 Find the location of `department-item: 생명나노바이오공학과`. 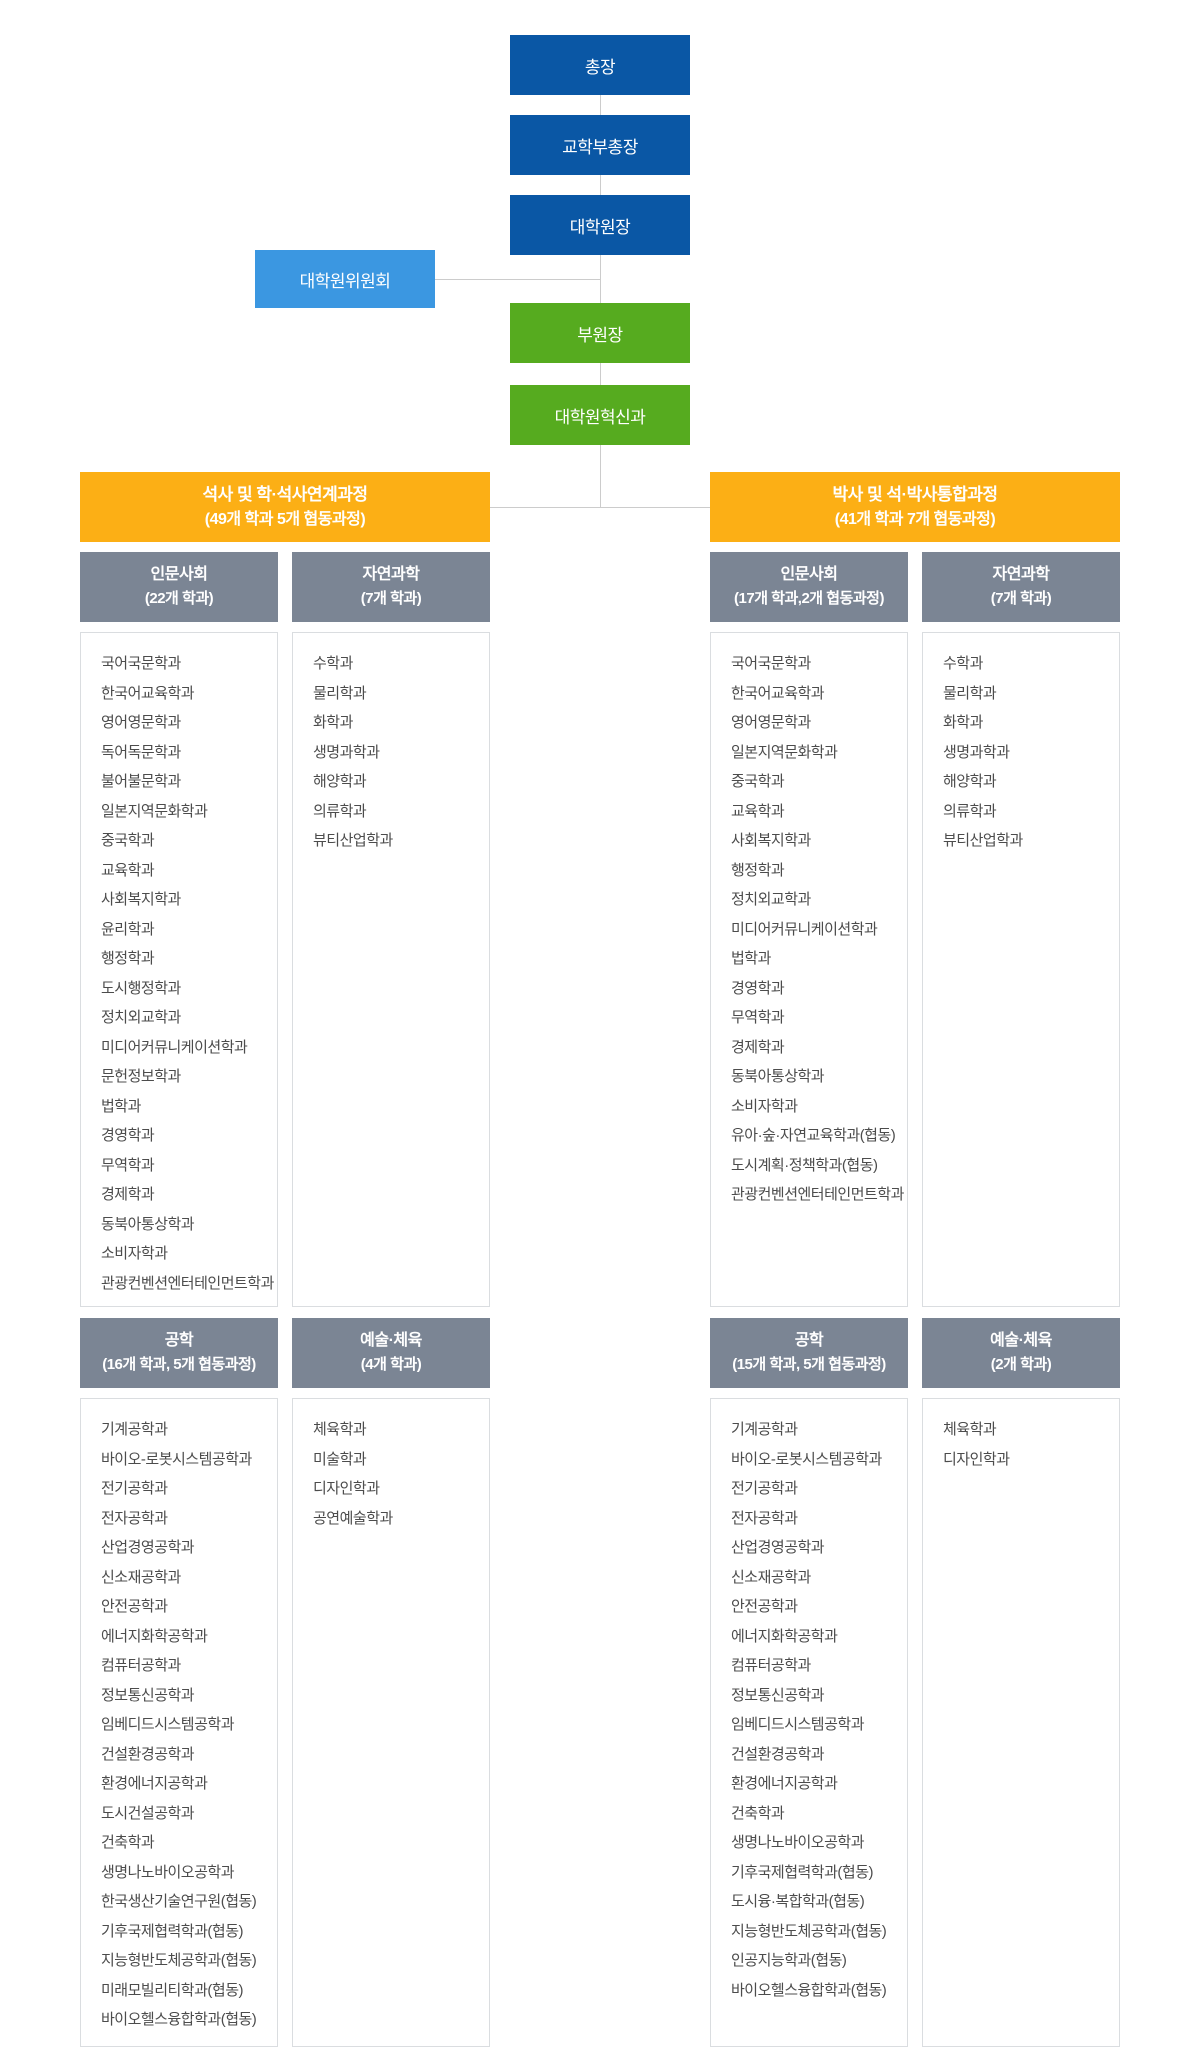

department-item: 생명나노바이오공학과 is located at coordinates (798, 1842).